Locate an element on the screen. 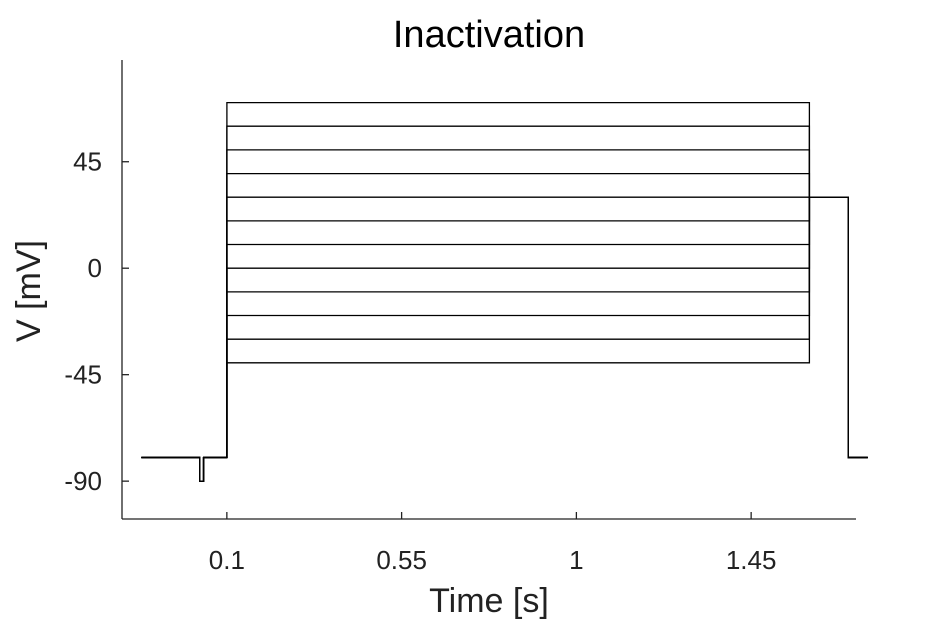 This screenshot has height=624, width=945. y-axis-label: V [mV] is located at coordinates (29, 291).